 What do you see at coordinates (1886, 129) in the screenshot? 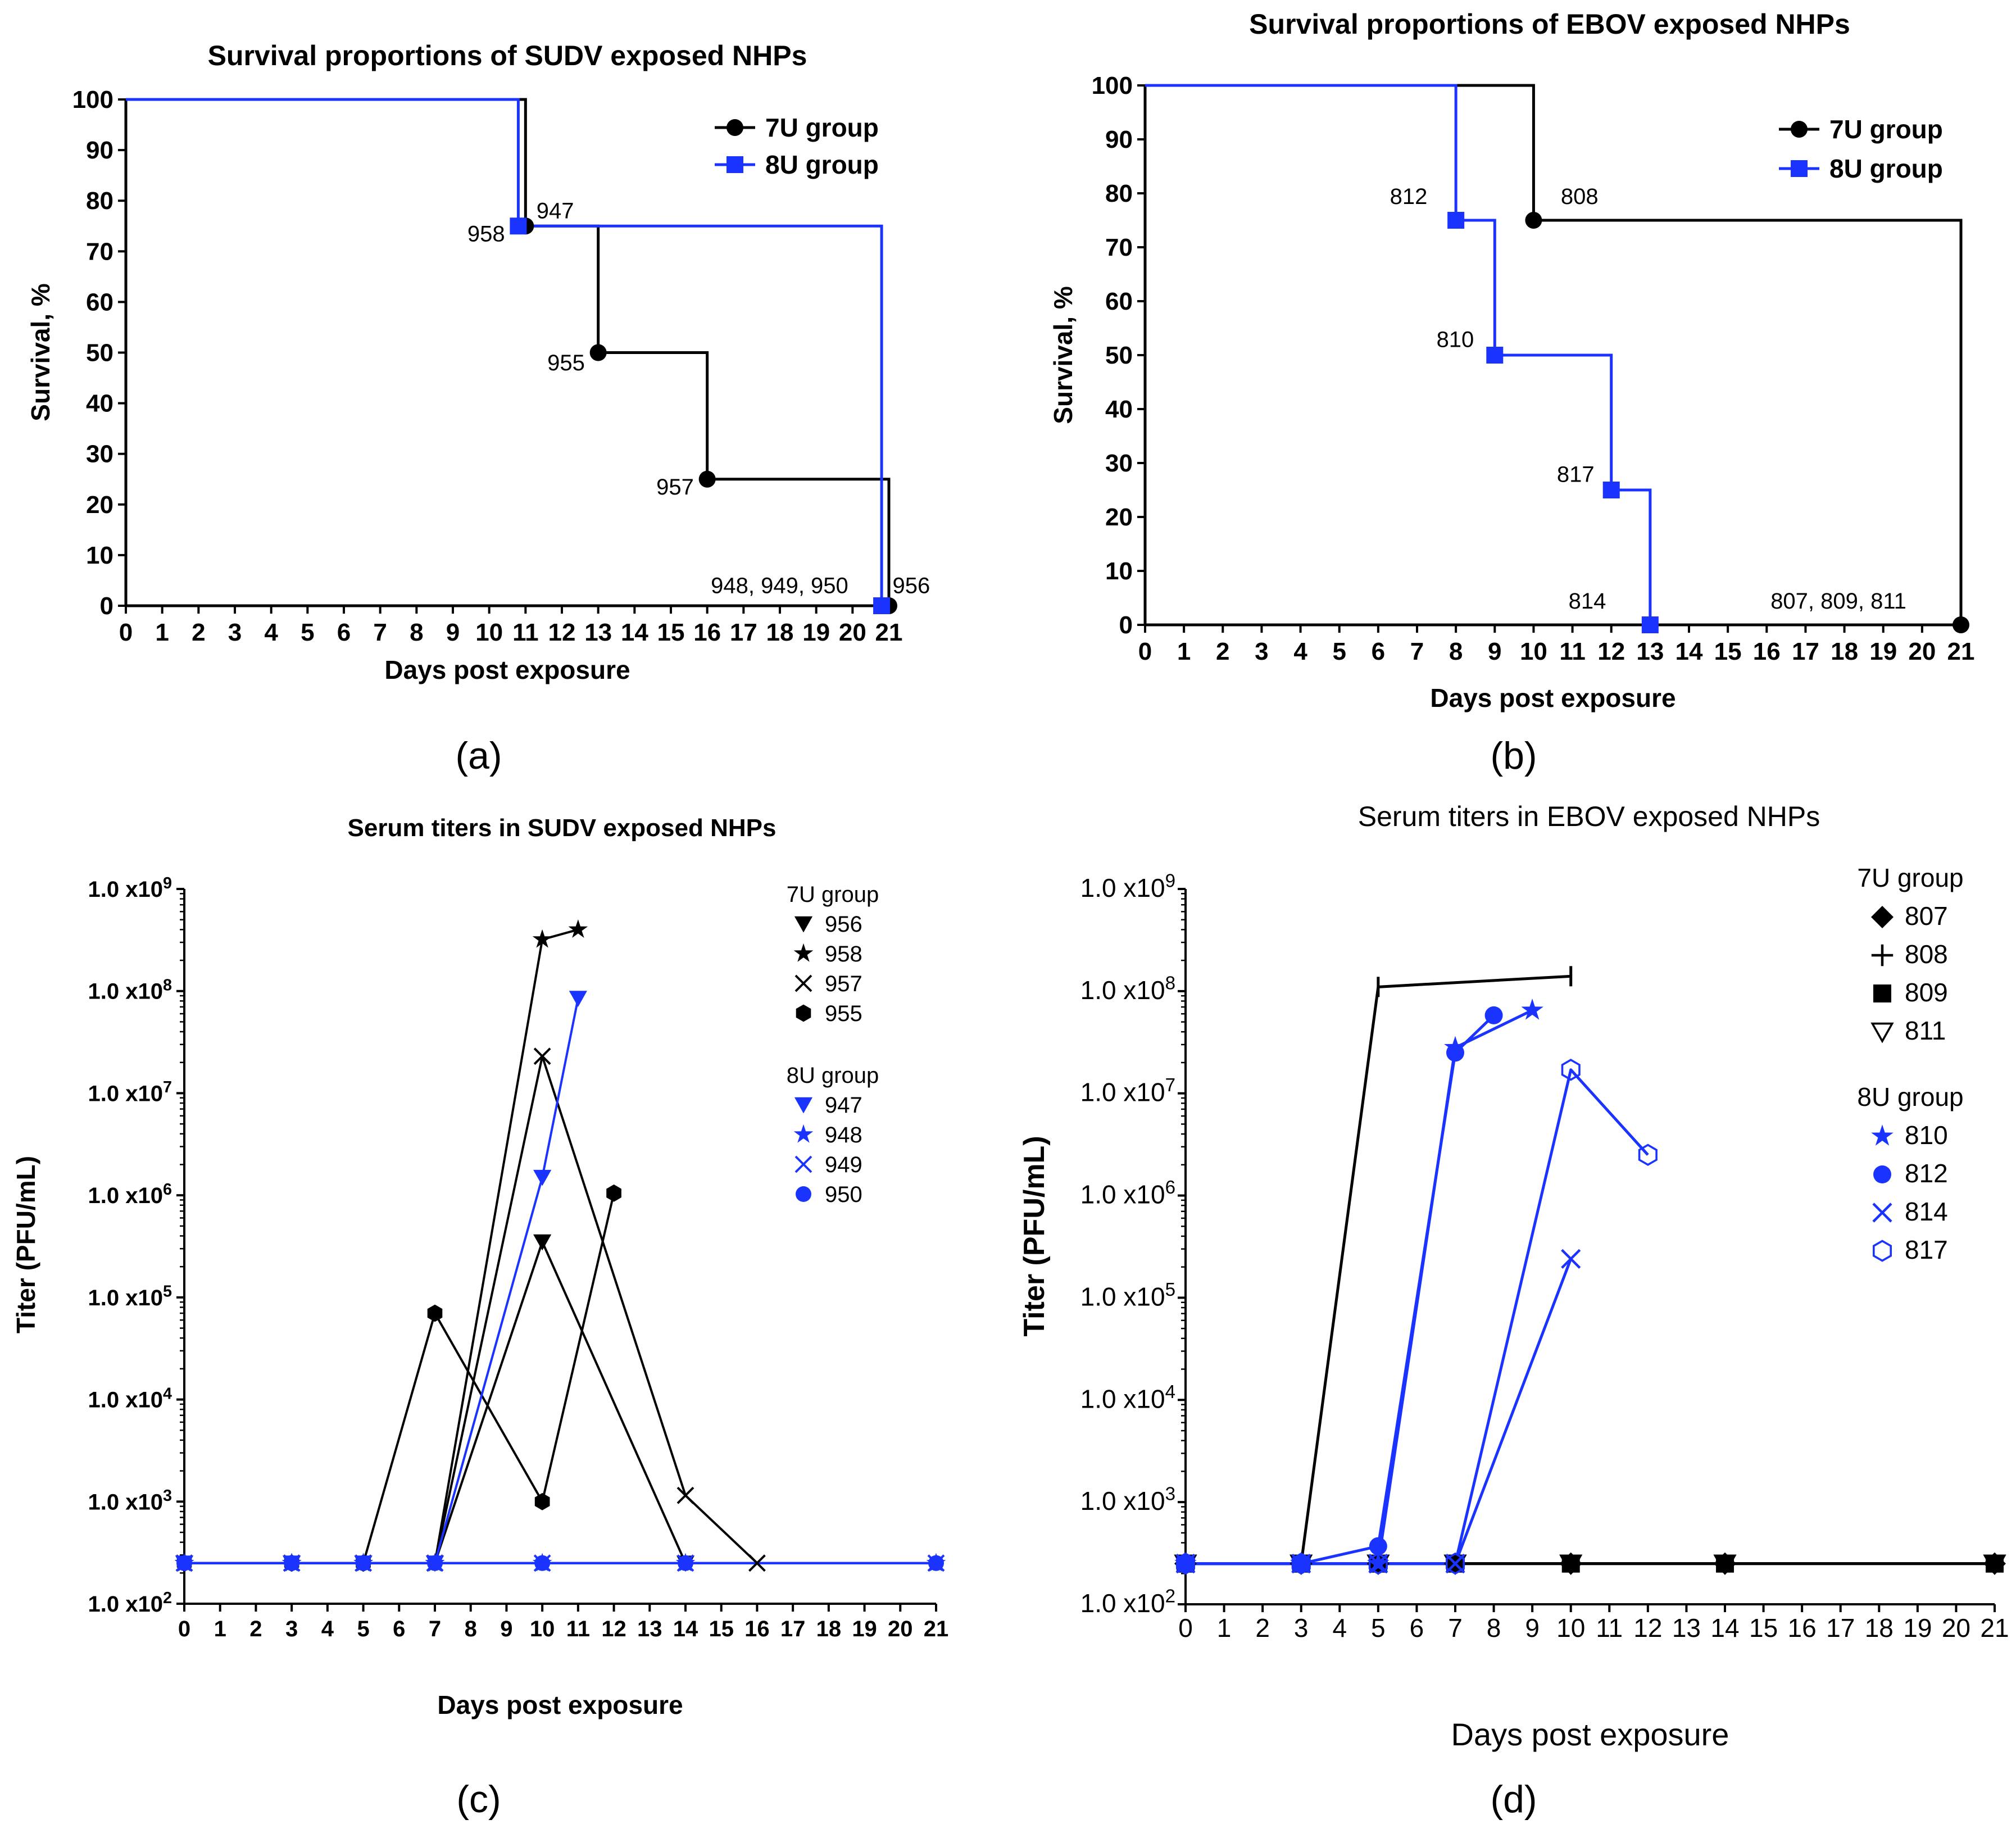
I see `legend-label: 7U group` at bounding box center [1886, 129].